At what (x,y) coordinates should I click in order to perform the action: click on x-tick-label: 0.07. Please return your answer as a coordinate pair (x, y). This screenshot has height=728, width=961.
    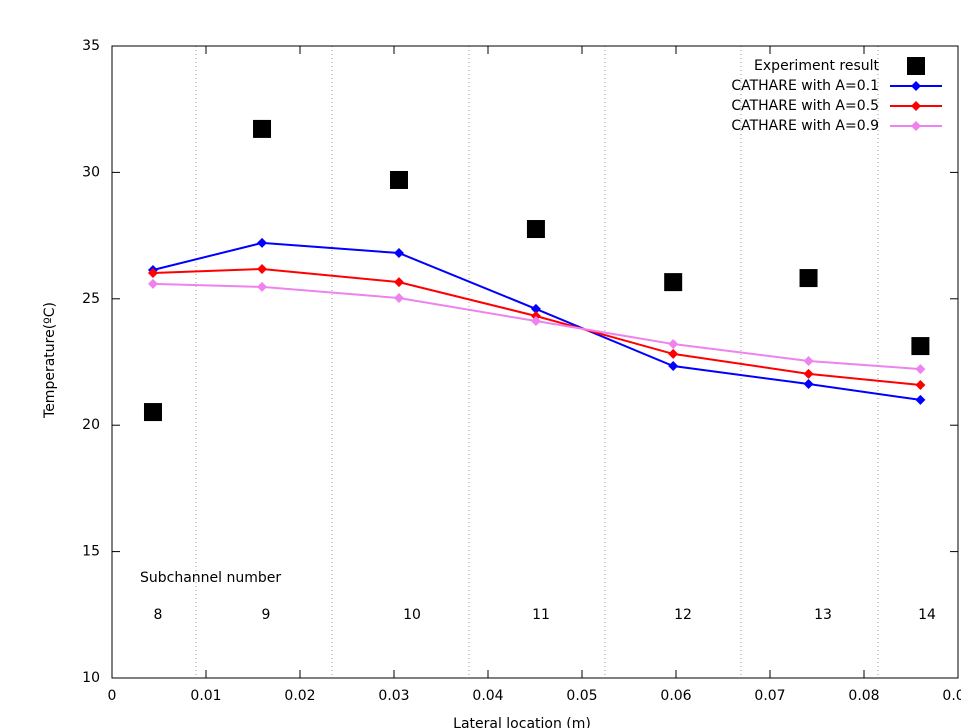
    Looking at the image, I should click on (769, 696).